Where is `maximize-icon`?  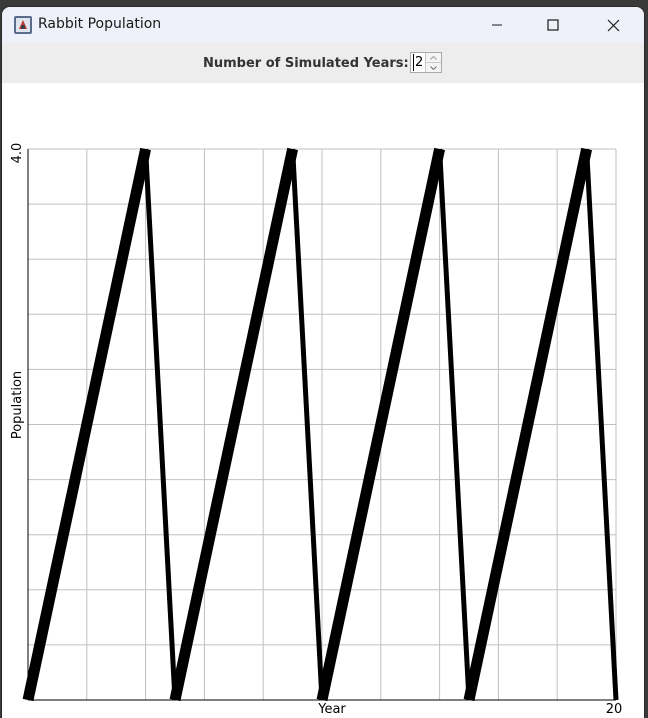
maximize-icon is located at coordinates (553, 25).